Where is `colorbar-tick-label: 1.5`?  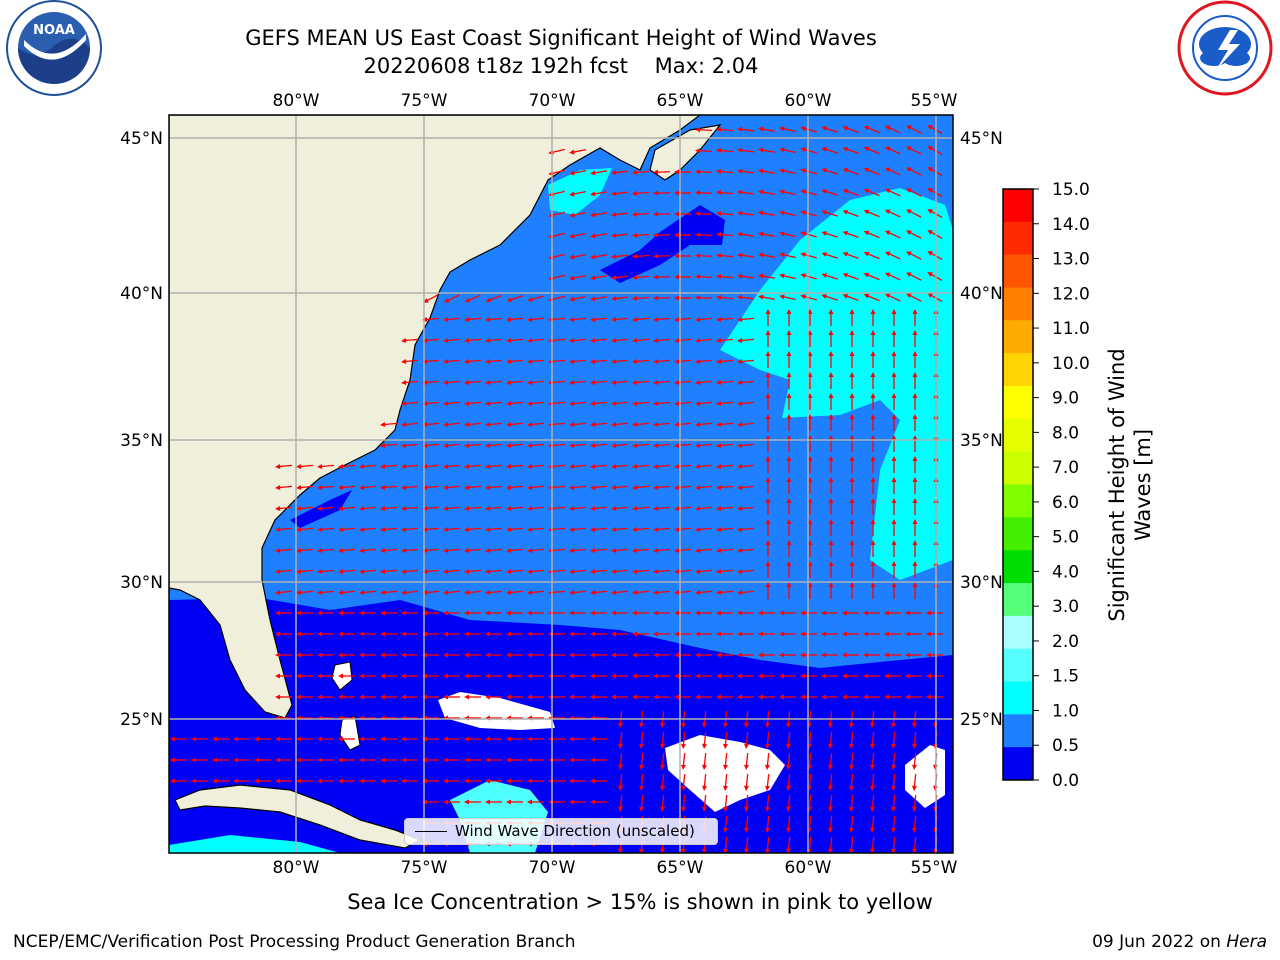 colorbar-tick-label: 1.5 is located at coordinates (1065, 677).